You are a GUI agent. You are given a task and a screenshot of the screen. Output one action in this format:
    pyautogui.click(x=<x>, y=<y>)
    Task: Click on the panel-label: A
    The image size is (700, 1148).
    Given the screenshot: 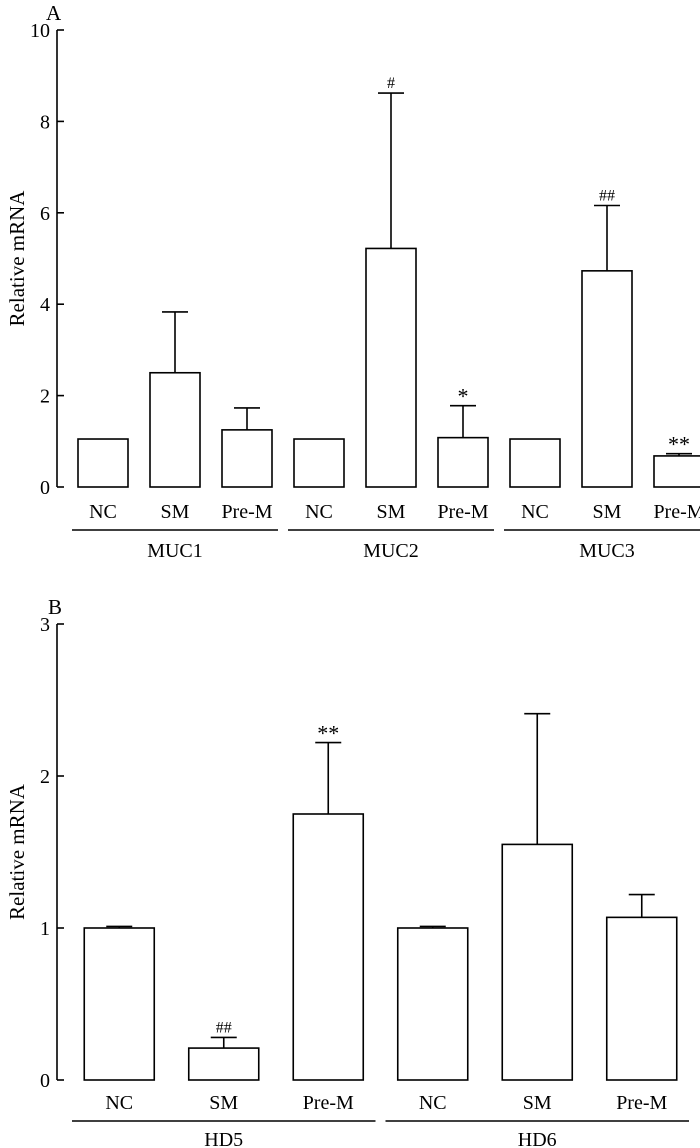 What is the action you would take?
    pyautogui.click(x=54, y=13)
    